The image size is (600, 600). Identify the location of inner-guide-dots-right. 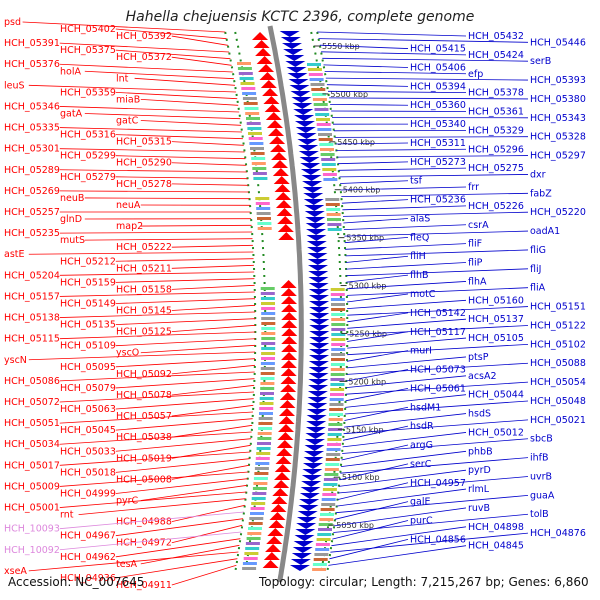
(326, 302).